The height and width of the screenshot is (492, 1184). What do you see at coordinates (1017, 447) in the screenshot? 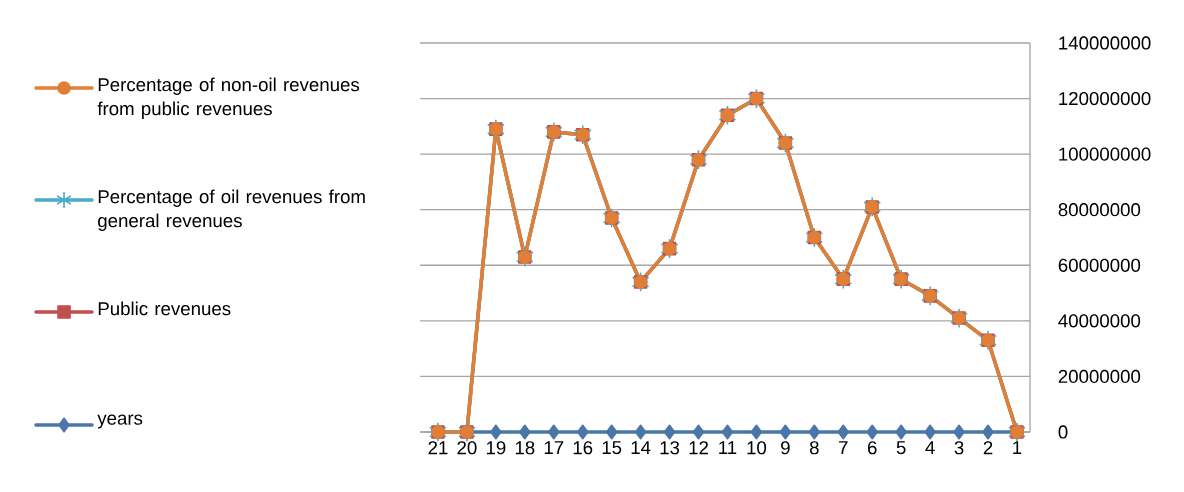
I see `x-tick-label: 1` at bounding box center [1017, 447].